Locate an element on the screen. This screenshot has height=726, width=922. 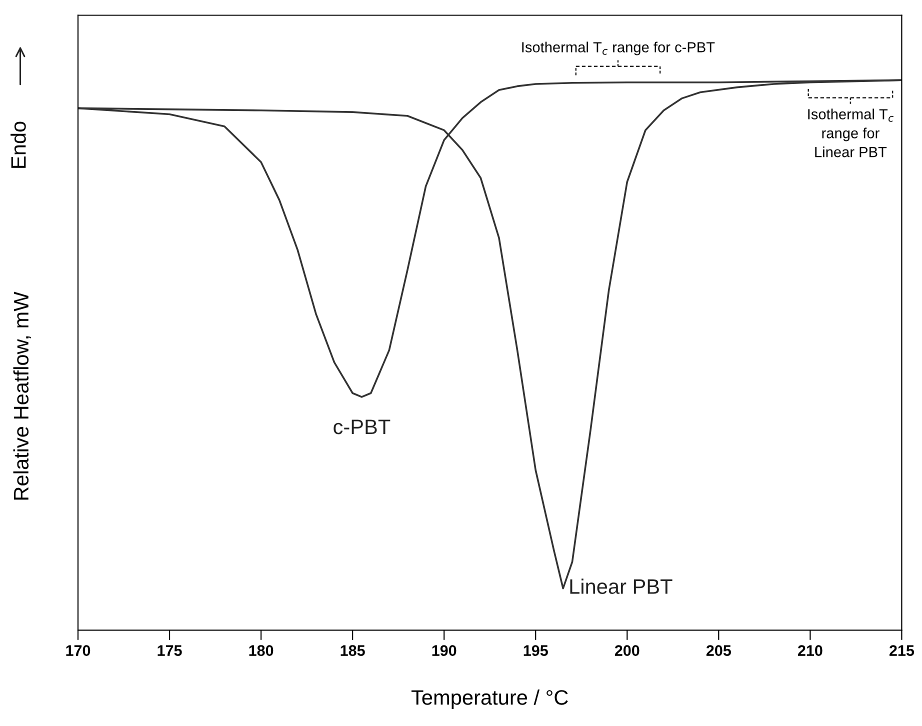
x-tick-label: 190 is located at coordinates (444, 650).